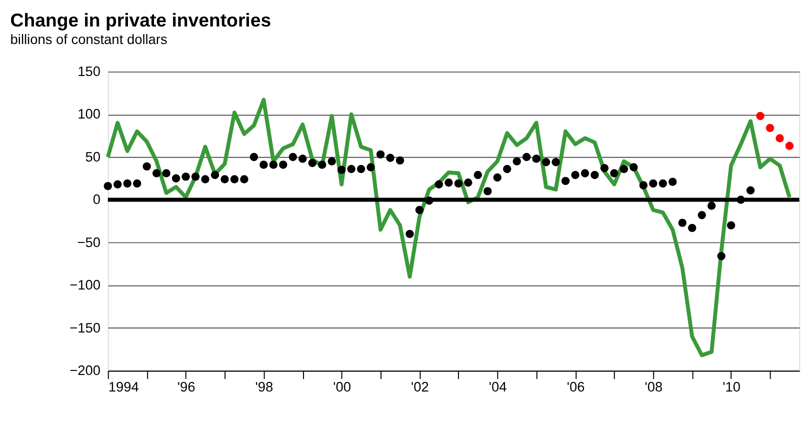  Describe the element at coordinates (89, 71) in the screenshot. I see `y-tick-label: 150` at that location.